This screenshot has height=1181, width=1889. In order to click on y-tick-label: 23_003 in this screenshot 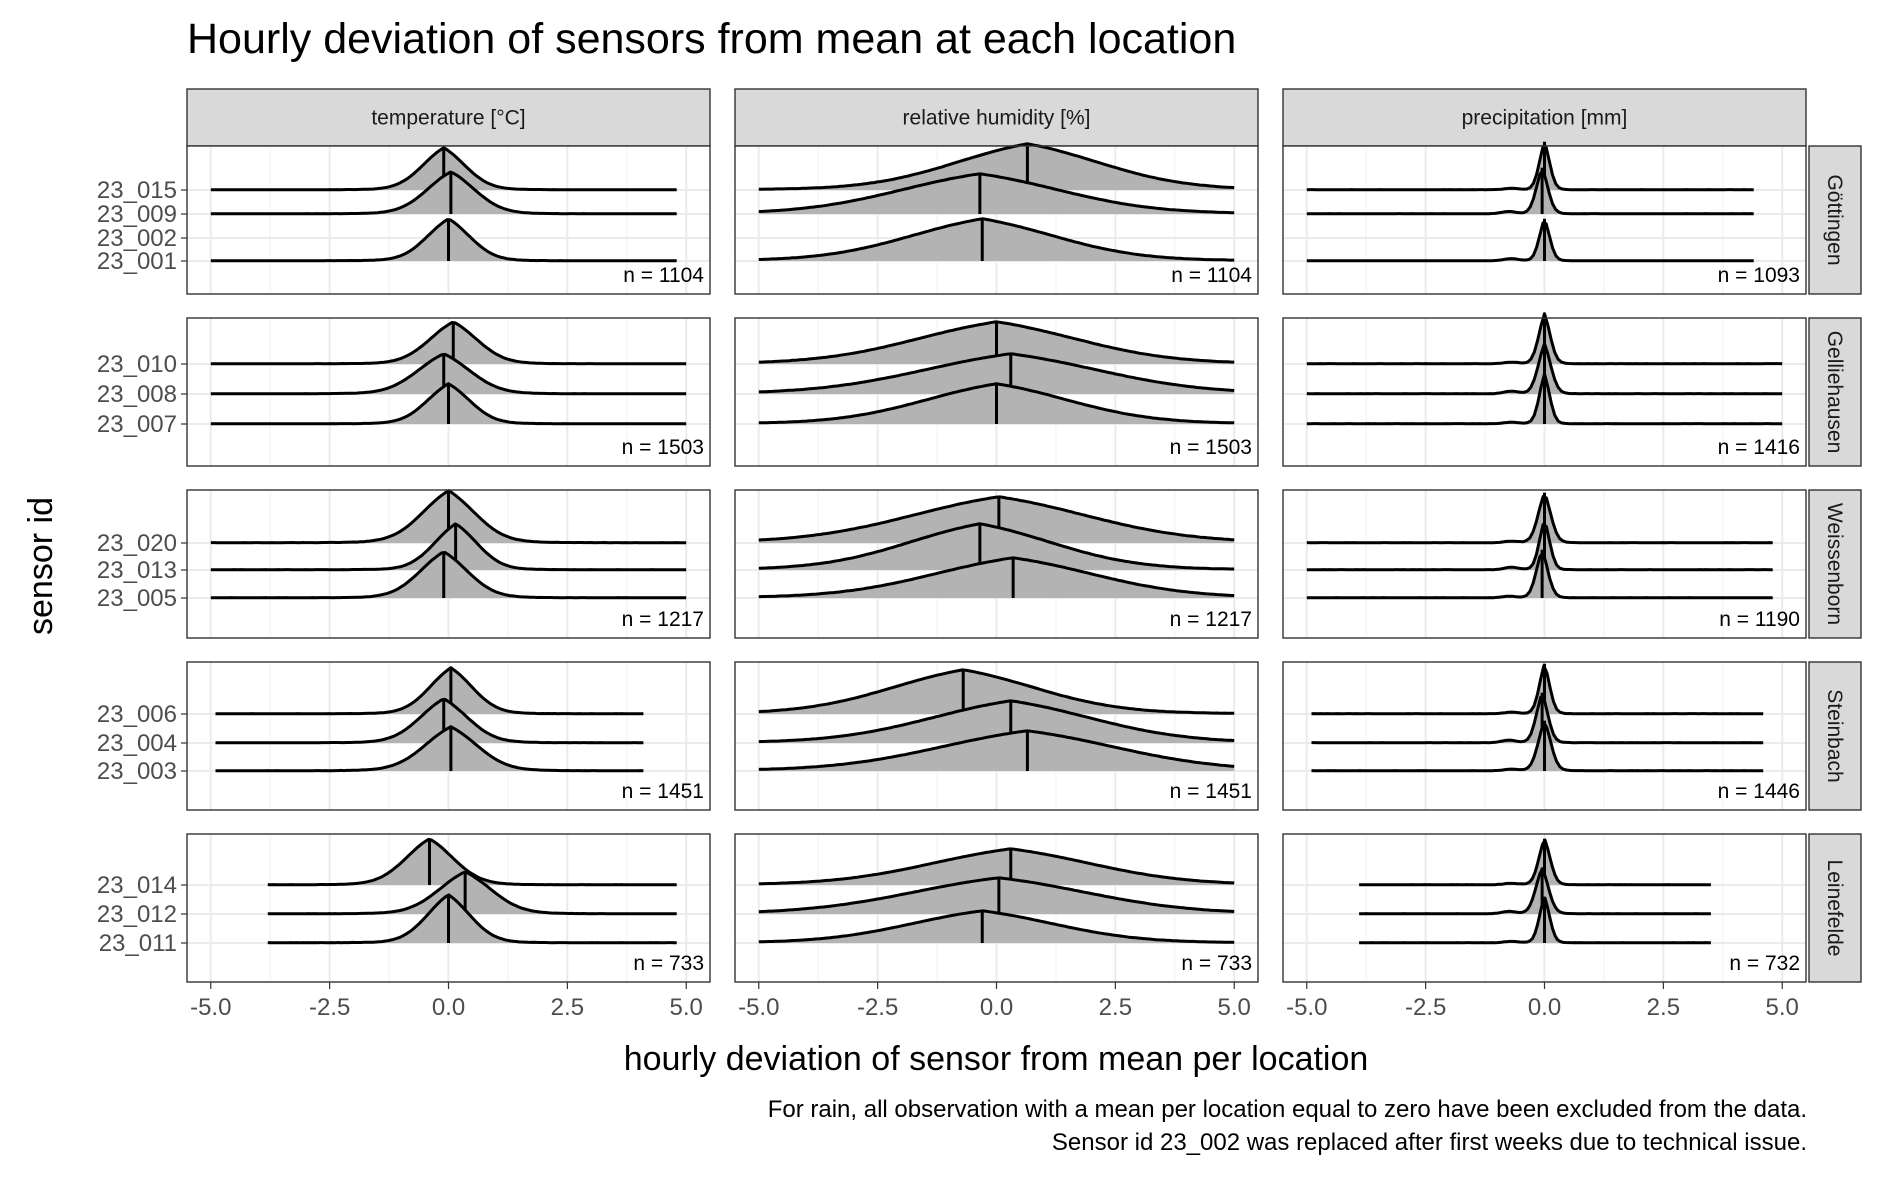, I will do `click(137, 771)`.